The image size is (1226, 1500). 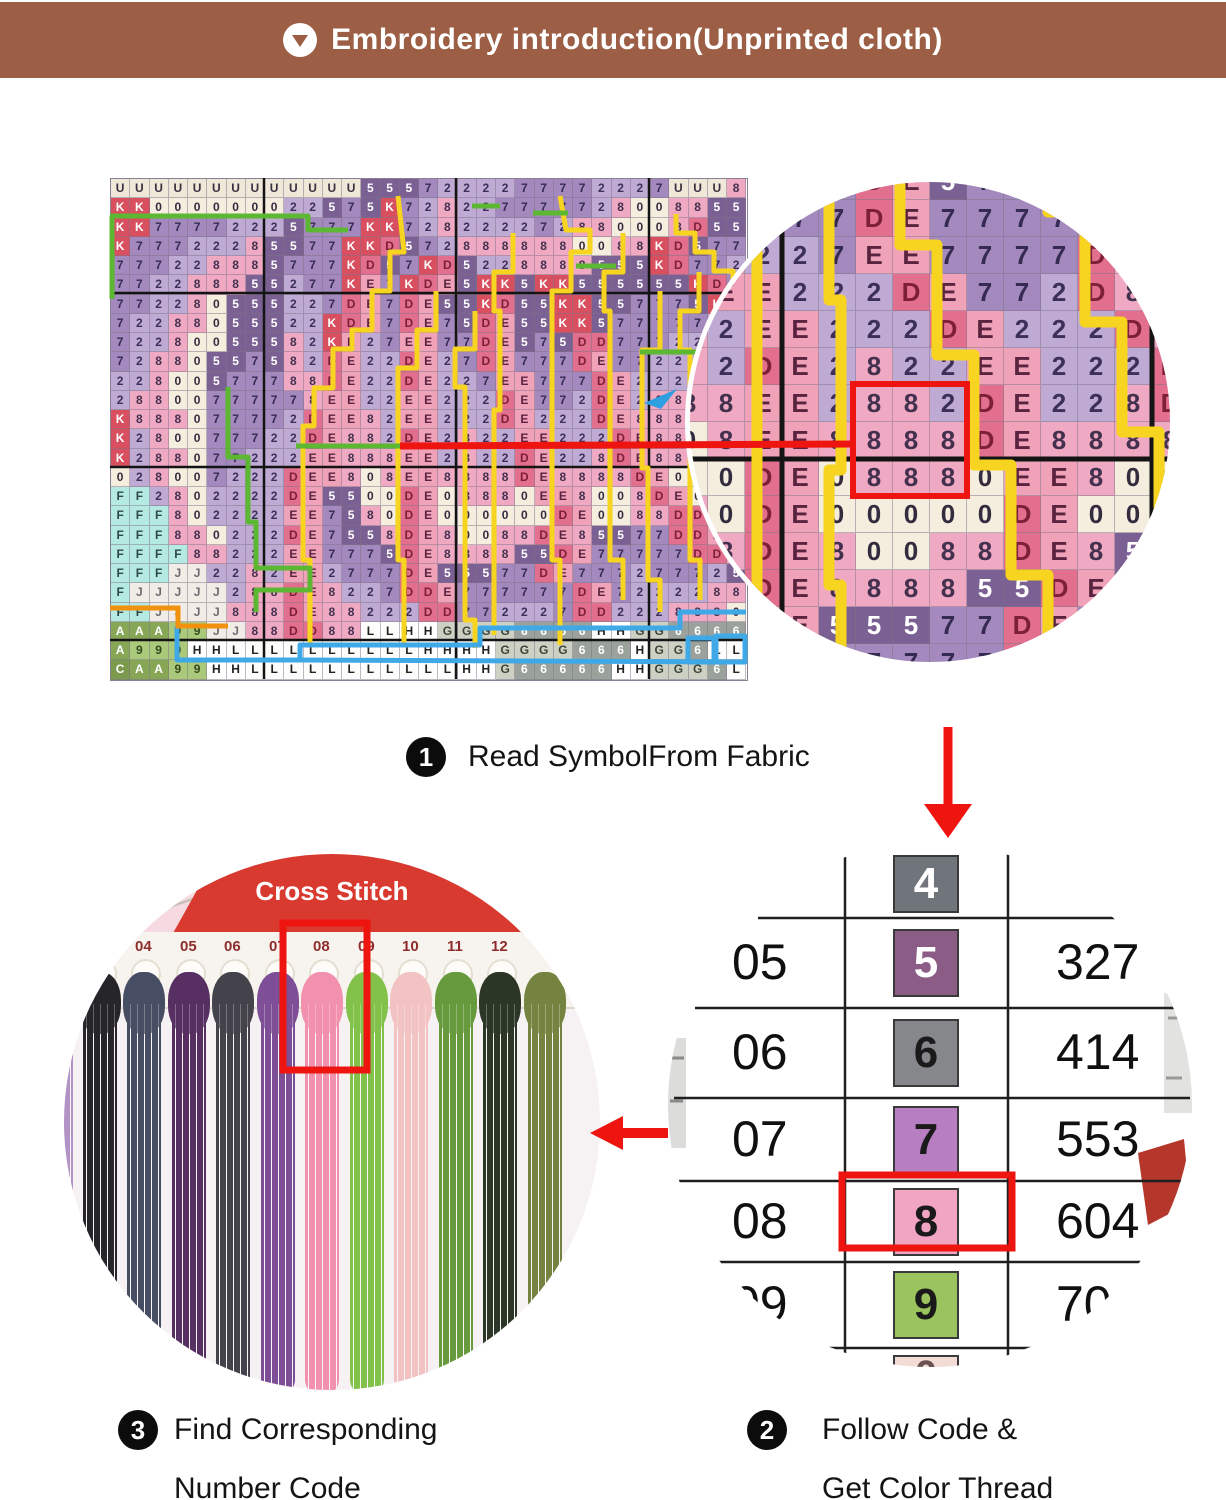 What do you see at coordinates (926, 963) in the screenshot?
I see `symbol-swatch: 5` at bounding box center [926, 963].